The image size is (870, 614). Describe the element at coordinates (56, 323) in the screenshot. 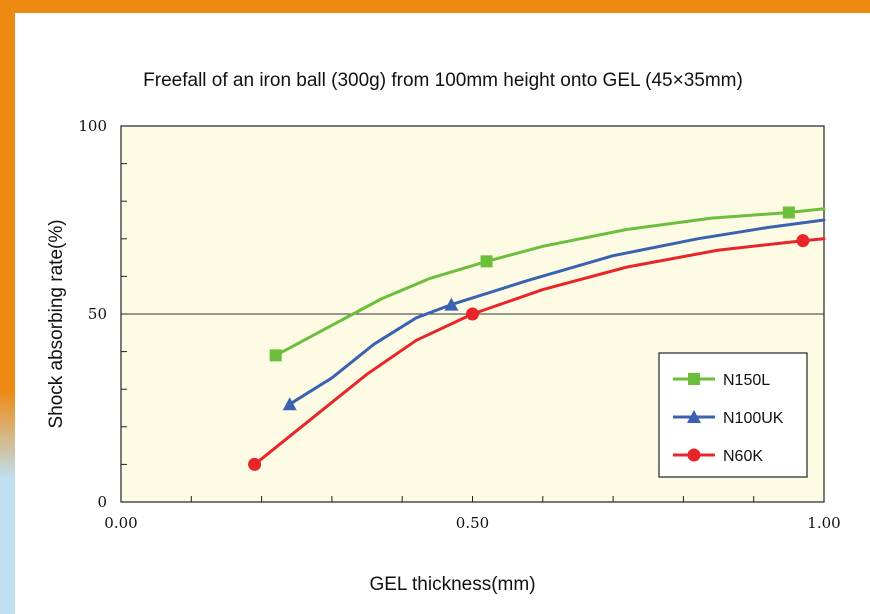

I see `y-axis-label: Shock absorbing rate(%)` at that location.